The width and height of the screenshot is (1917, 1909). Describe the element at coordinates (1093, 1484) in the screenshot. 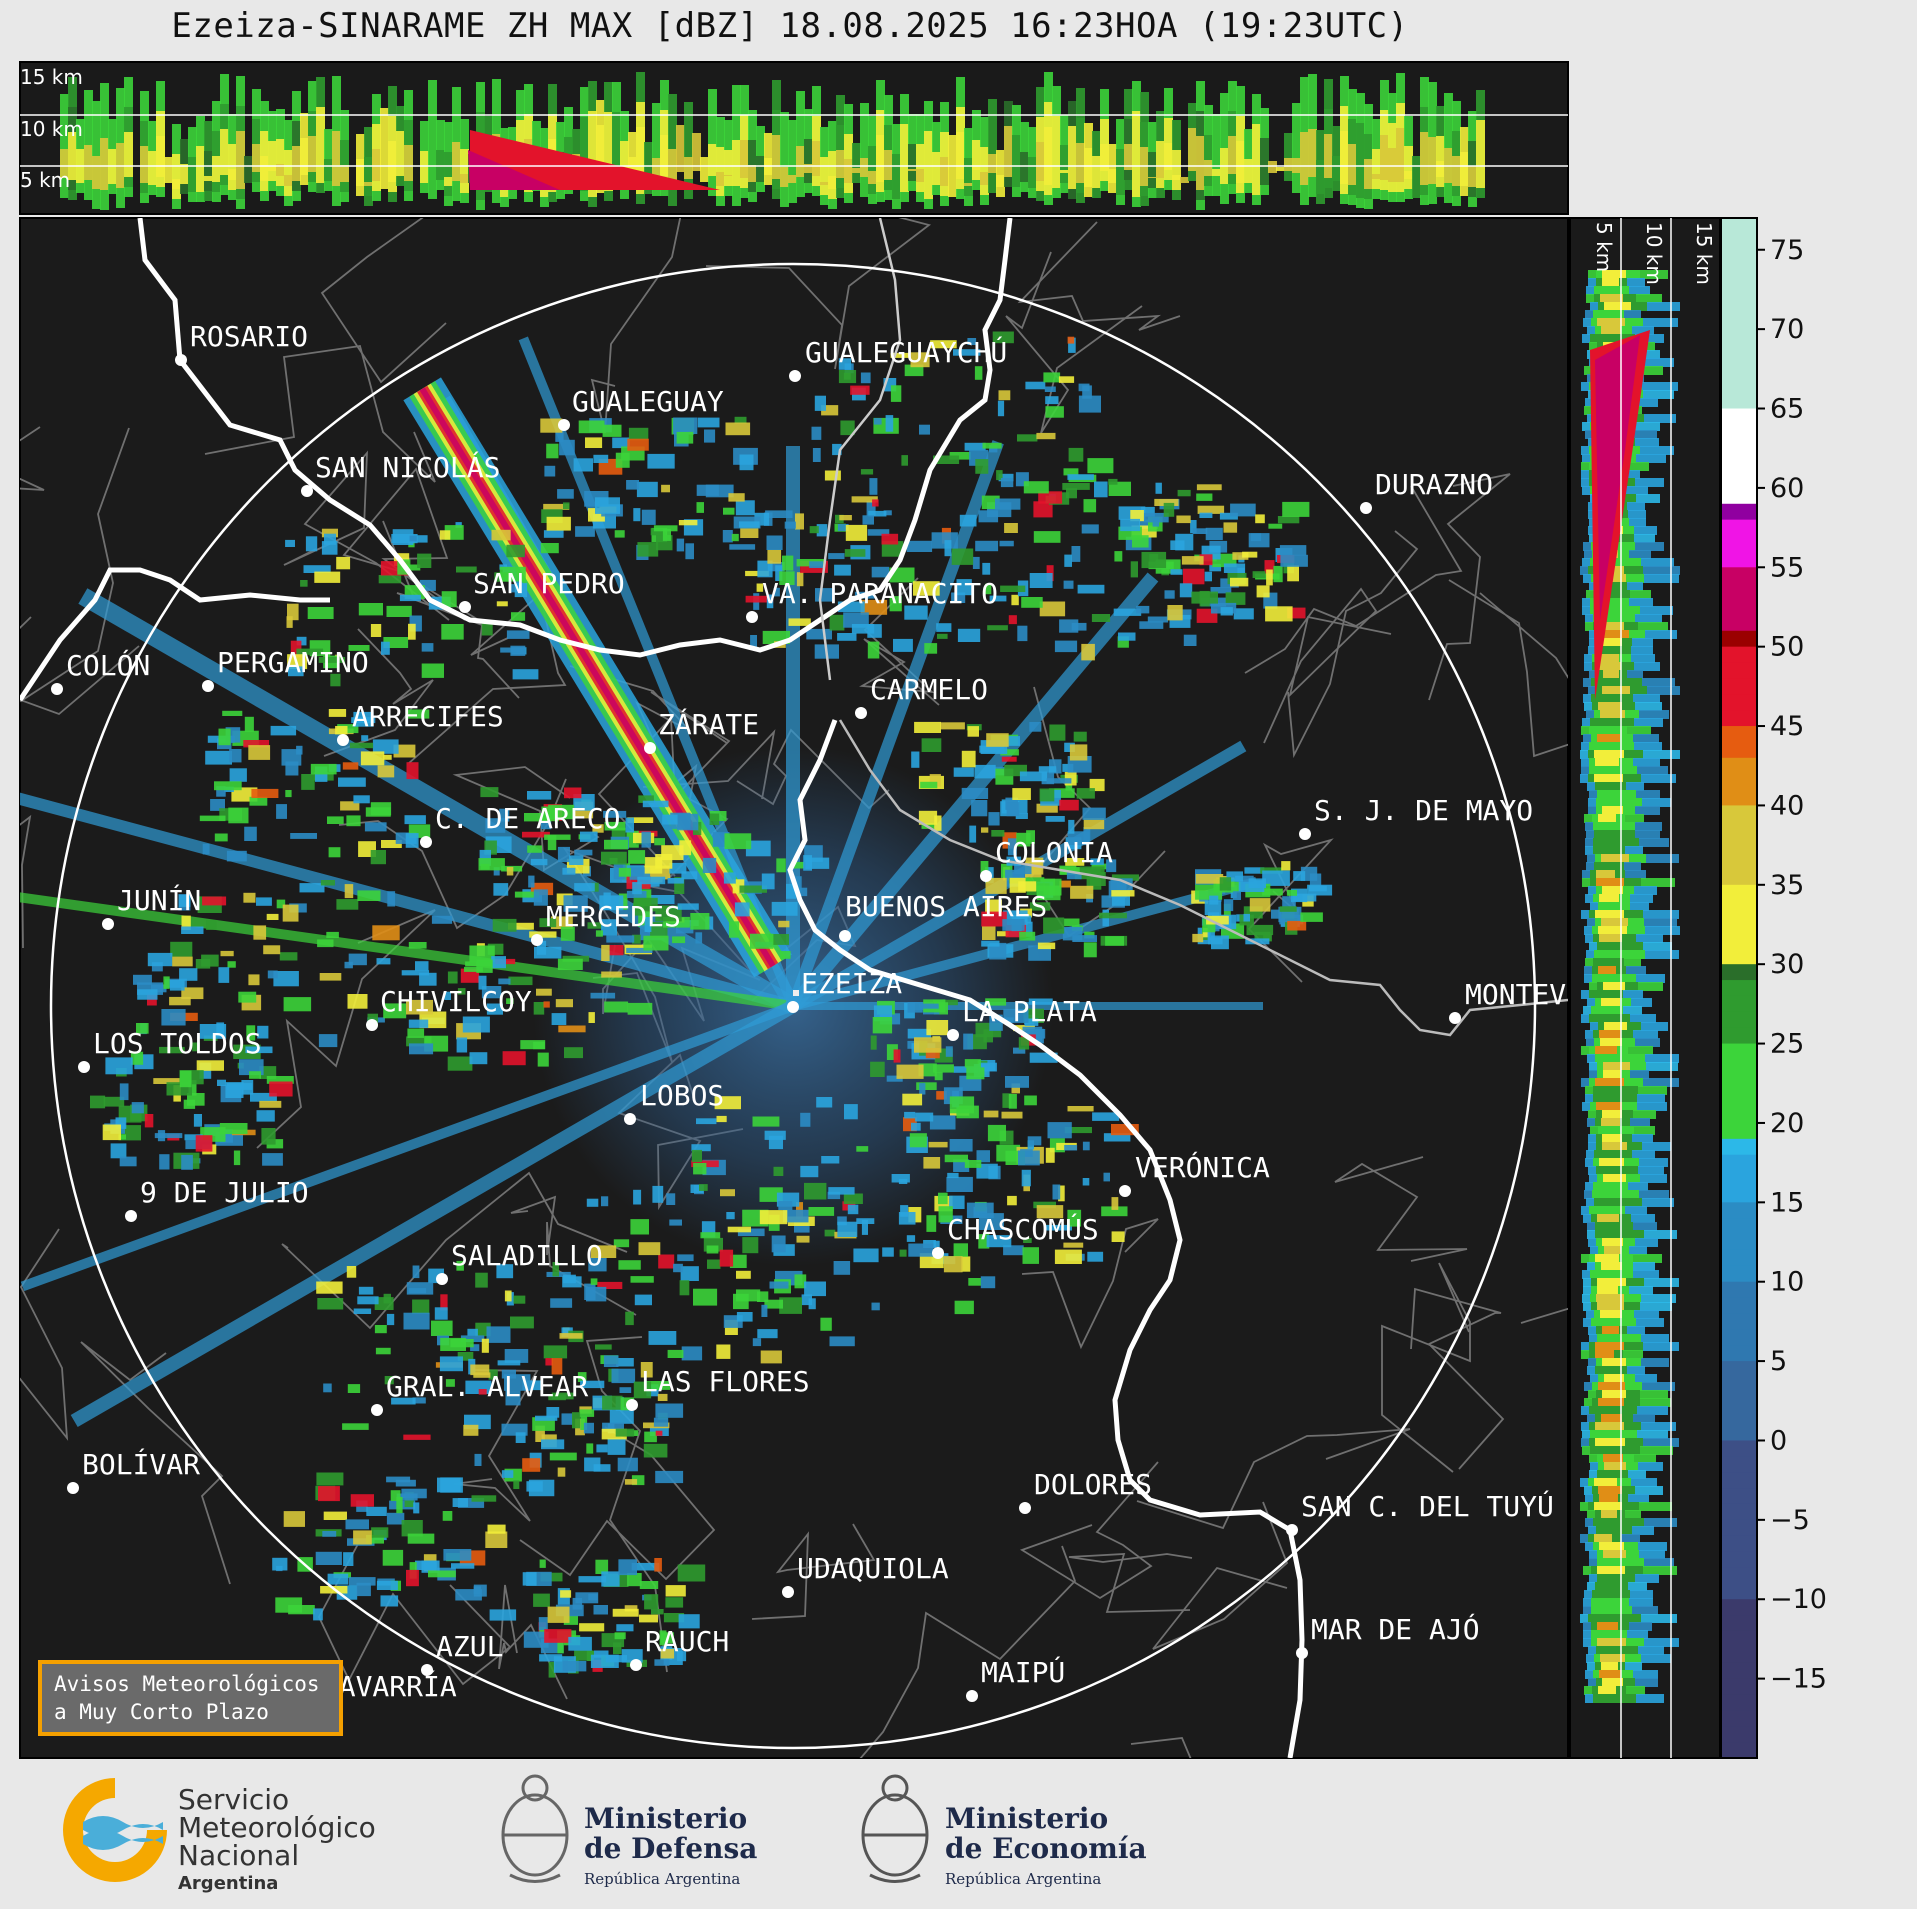

I see `city-label: DOLORES` at that location.